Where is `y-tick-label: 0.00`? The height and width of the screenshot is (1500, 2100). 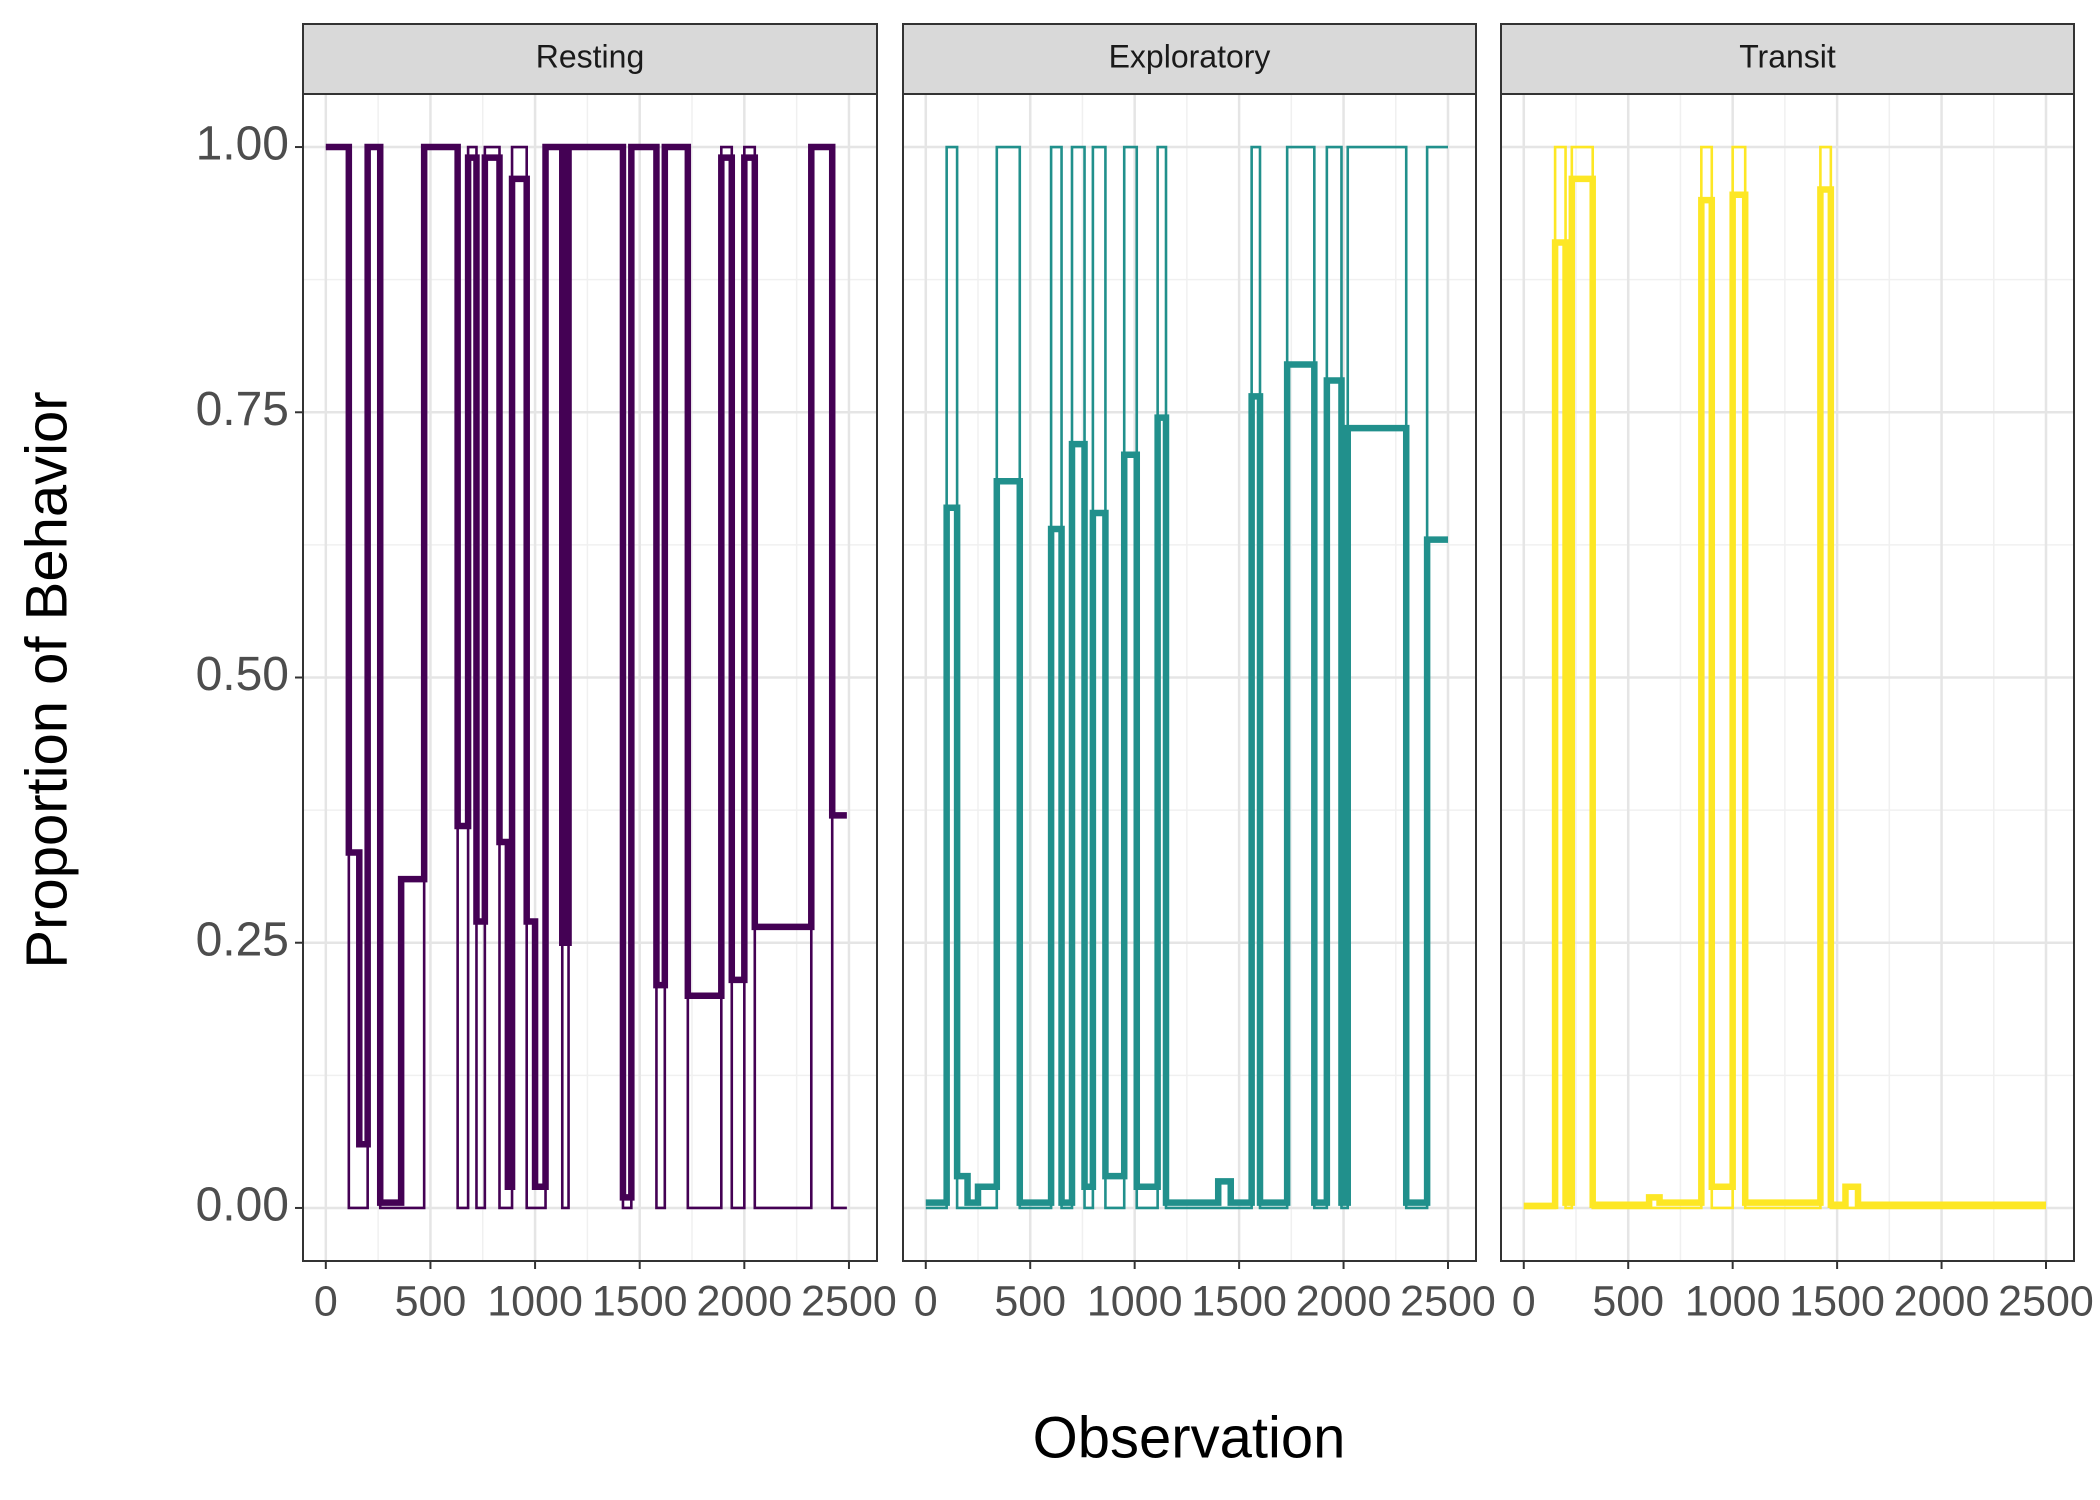
y-tick-label: 0.00 is located at coordinates (242, 1205).